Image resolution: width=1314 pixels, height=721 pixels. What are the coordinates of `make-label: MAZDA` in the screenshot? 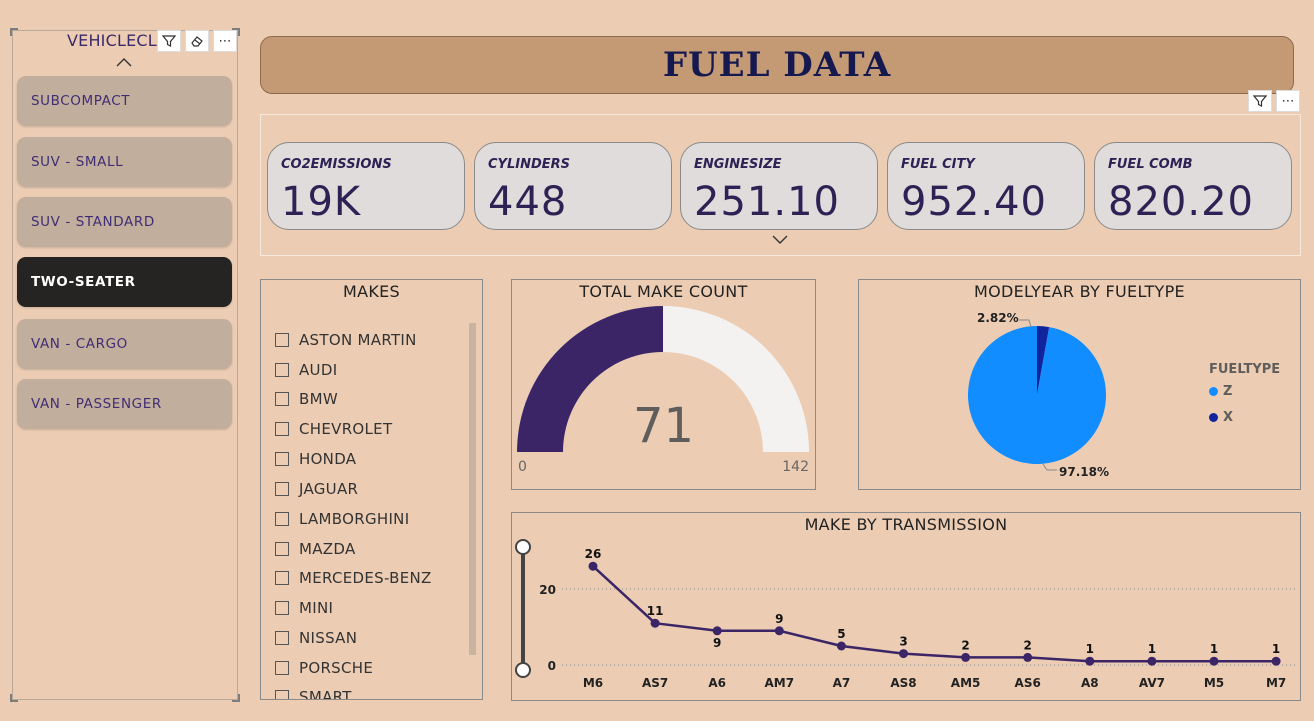 It's located at (327, 549).